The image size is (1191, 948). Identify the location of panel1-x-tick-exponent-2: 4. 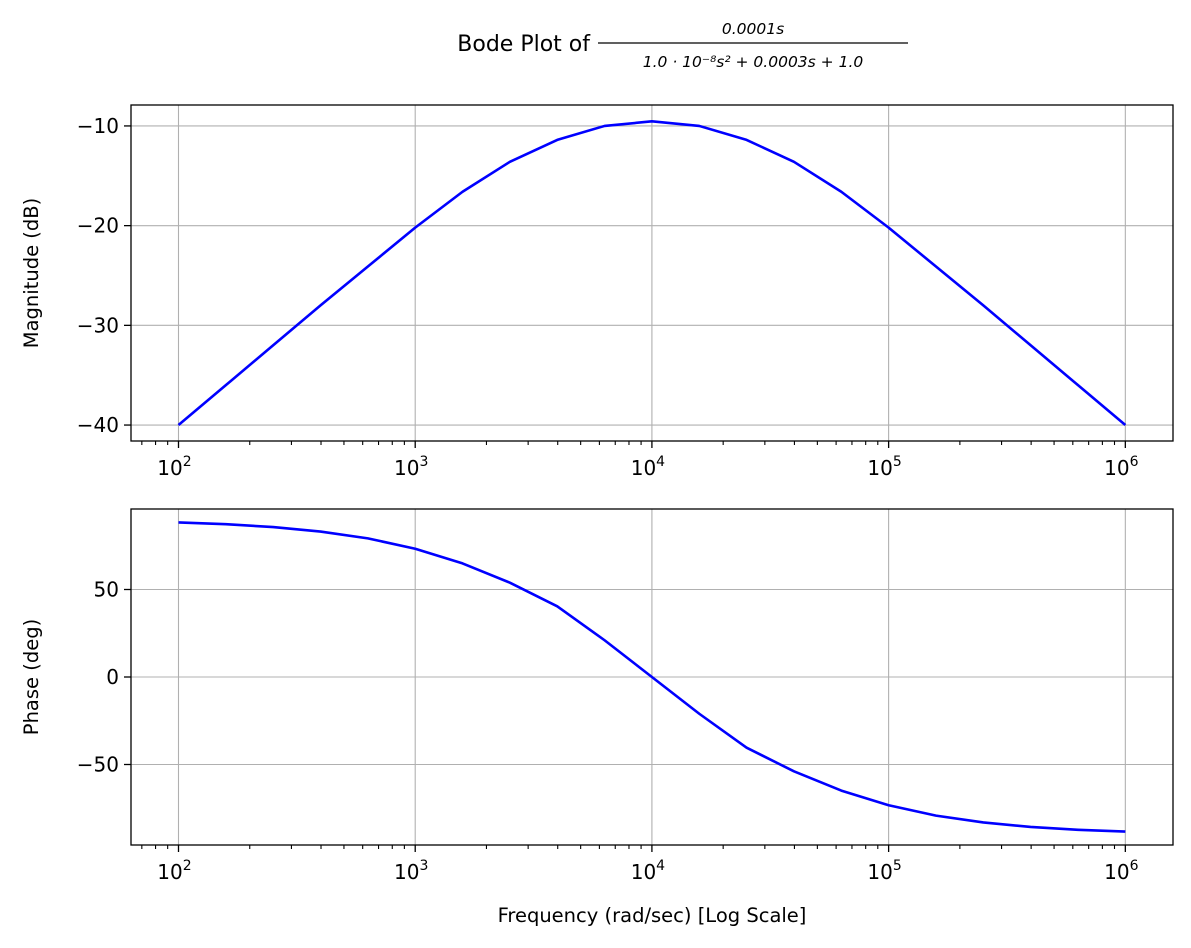
(660, 866).